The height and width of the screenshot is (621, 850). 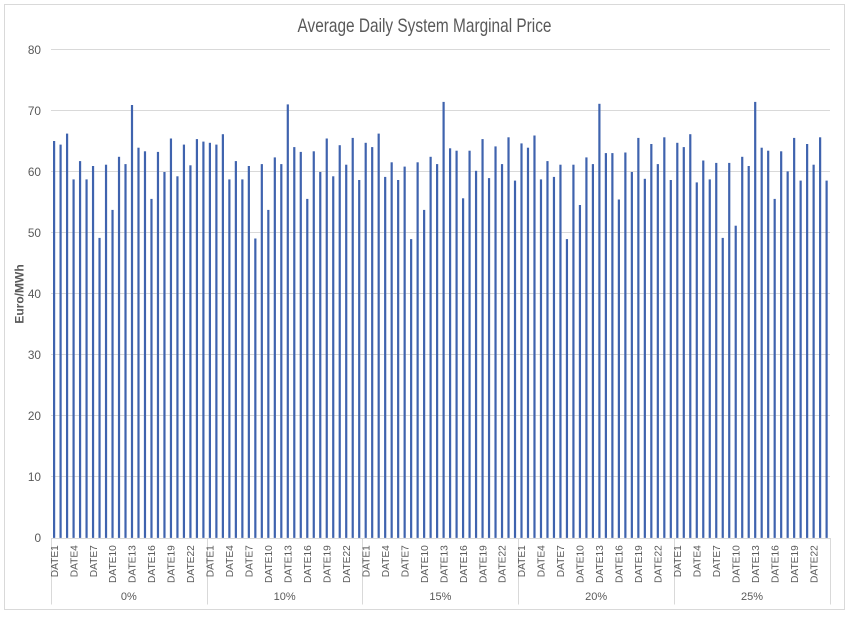 I want to click on svg-text: 15%, so click(x=440, y=597).